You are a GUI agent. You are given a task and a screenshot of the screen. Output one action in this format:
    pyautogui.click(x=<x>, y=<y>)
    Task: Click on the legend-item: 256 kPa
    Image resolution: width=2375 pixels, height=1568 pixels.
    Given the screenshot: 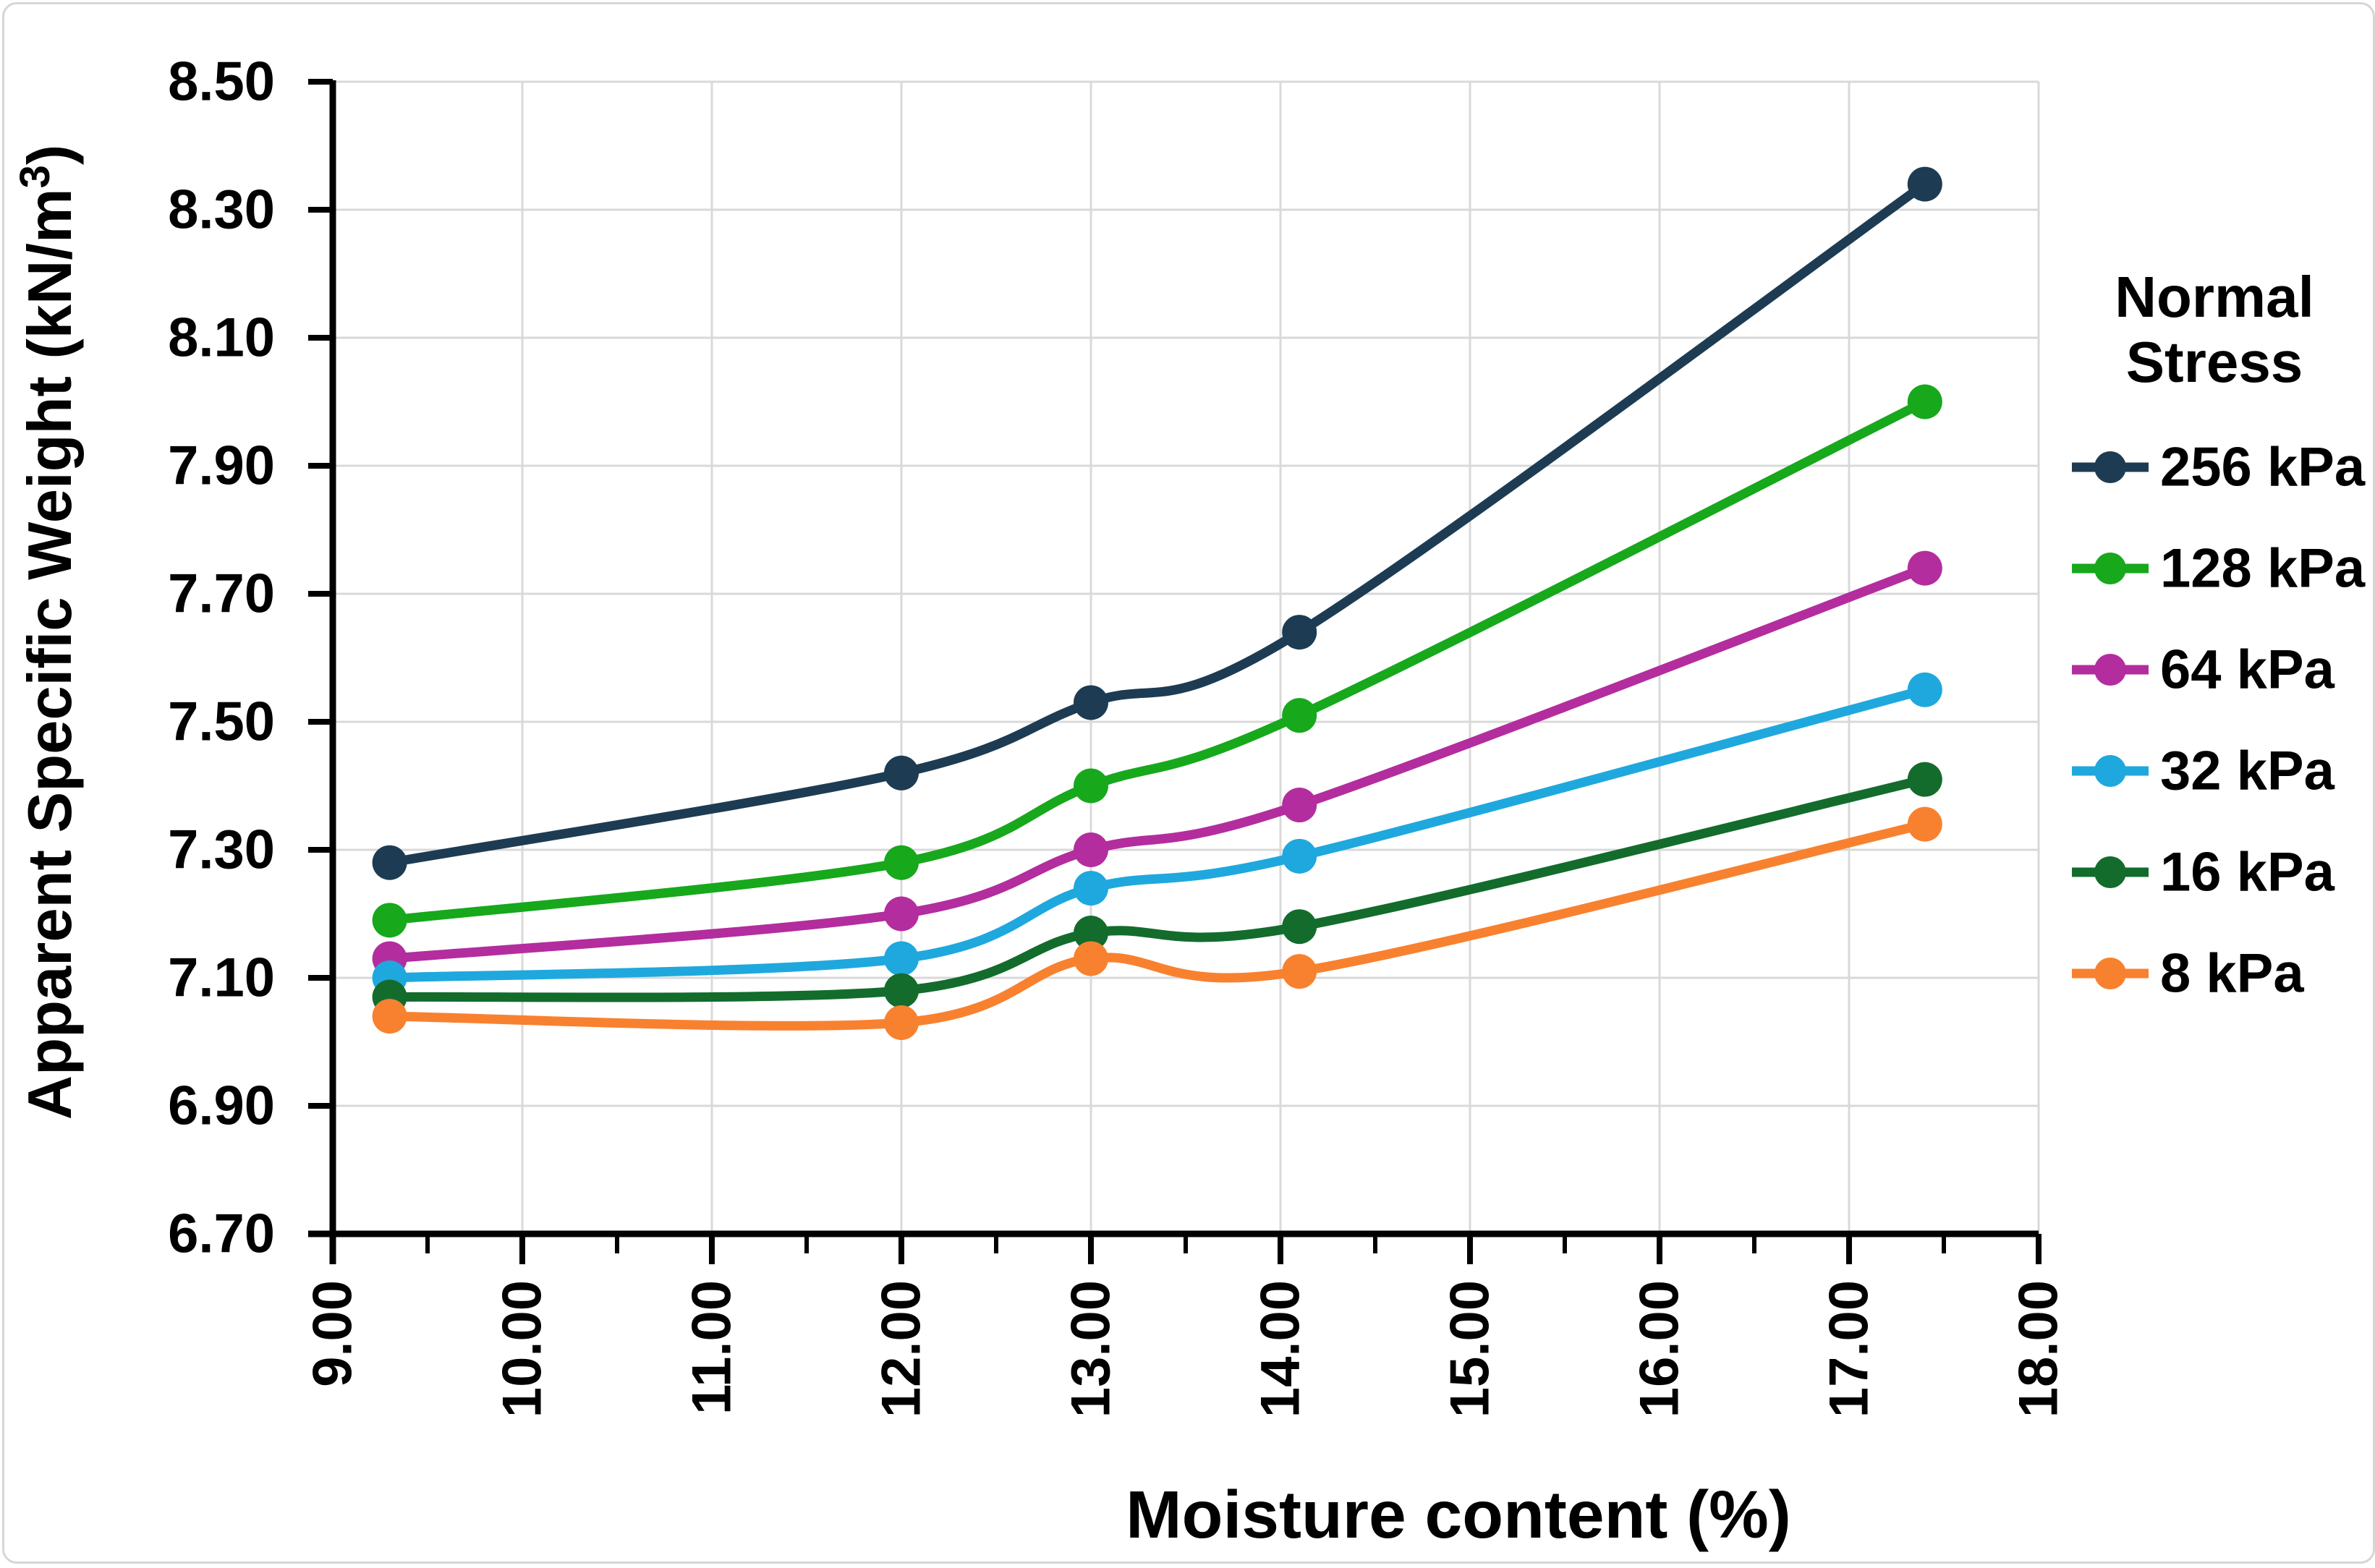 What is the action you would take?
    pyautogui.click(x=2219, y=467)
    